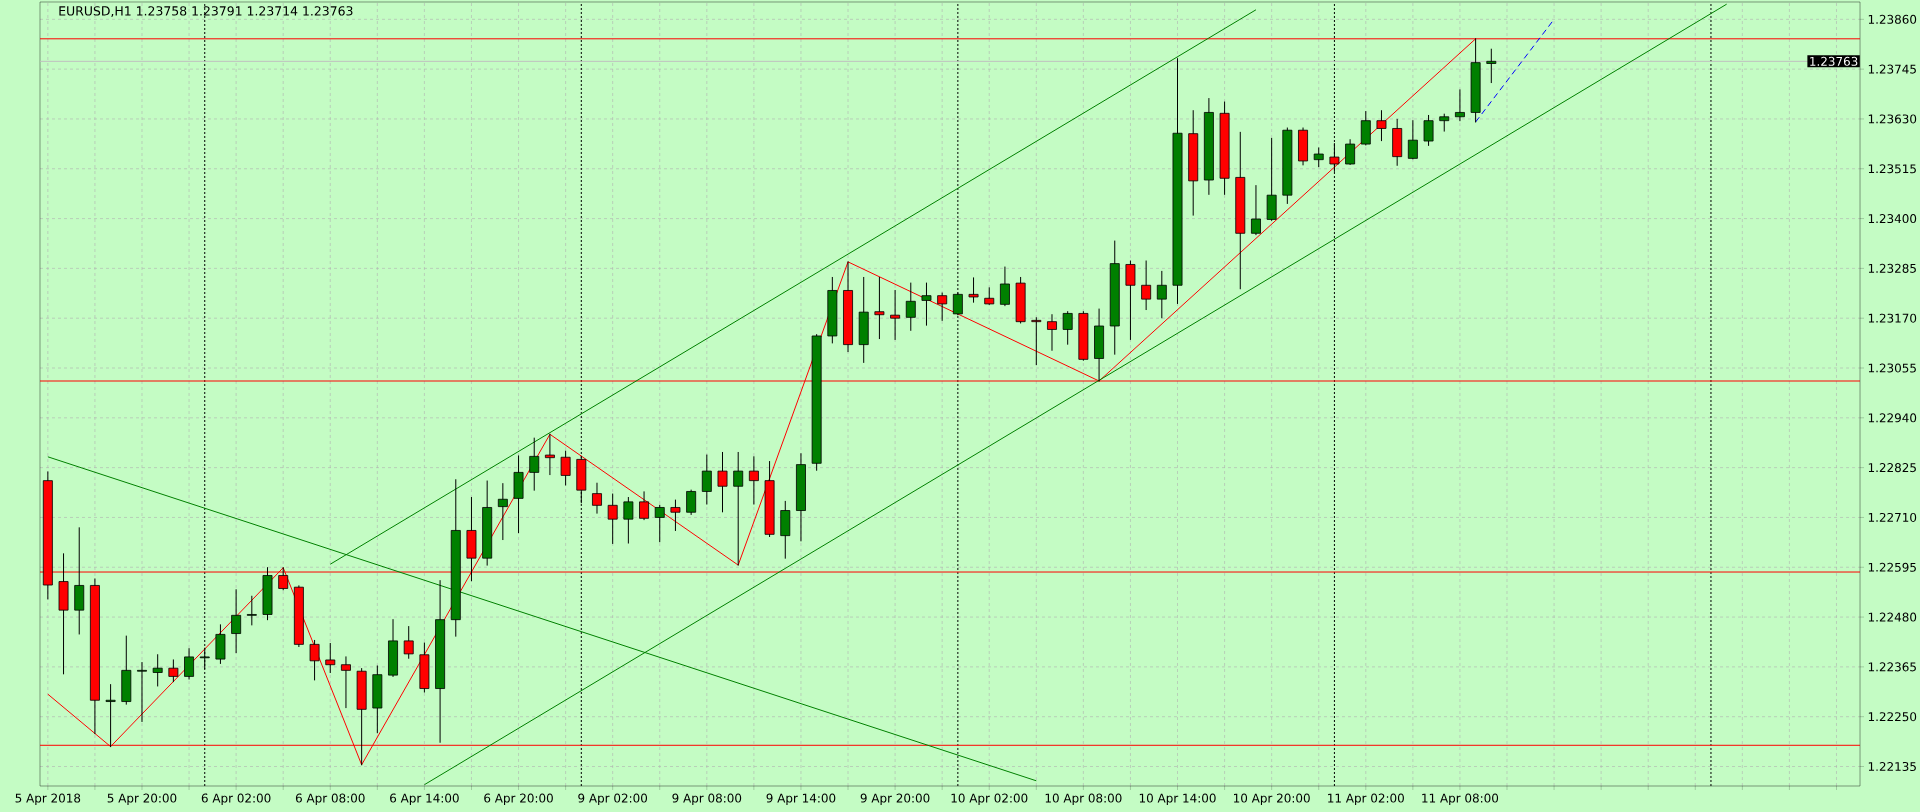 This screenshot has height=812, width=1920. What do you see at coordinates (1892, 567) in the screenshot?
I see `y-tick-label: 1.22595` at bounding box center [1892, 567].